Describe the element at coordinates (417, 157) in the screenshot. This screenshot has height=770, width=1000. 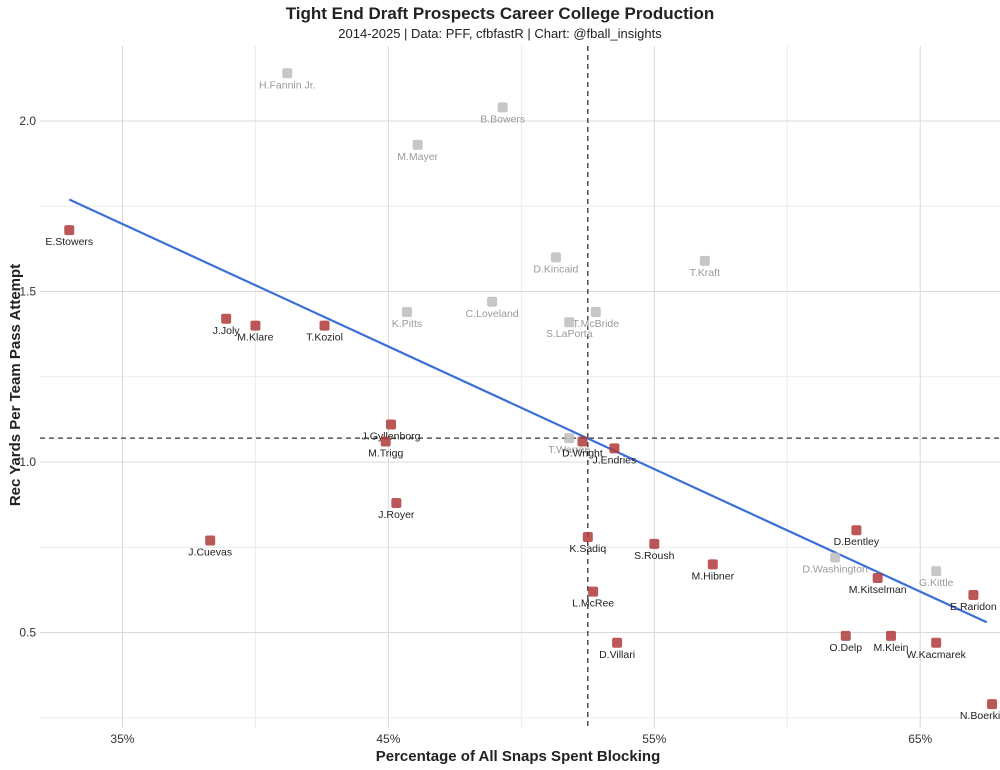
I see `point-label: M.Mayer` at that location.